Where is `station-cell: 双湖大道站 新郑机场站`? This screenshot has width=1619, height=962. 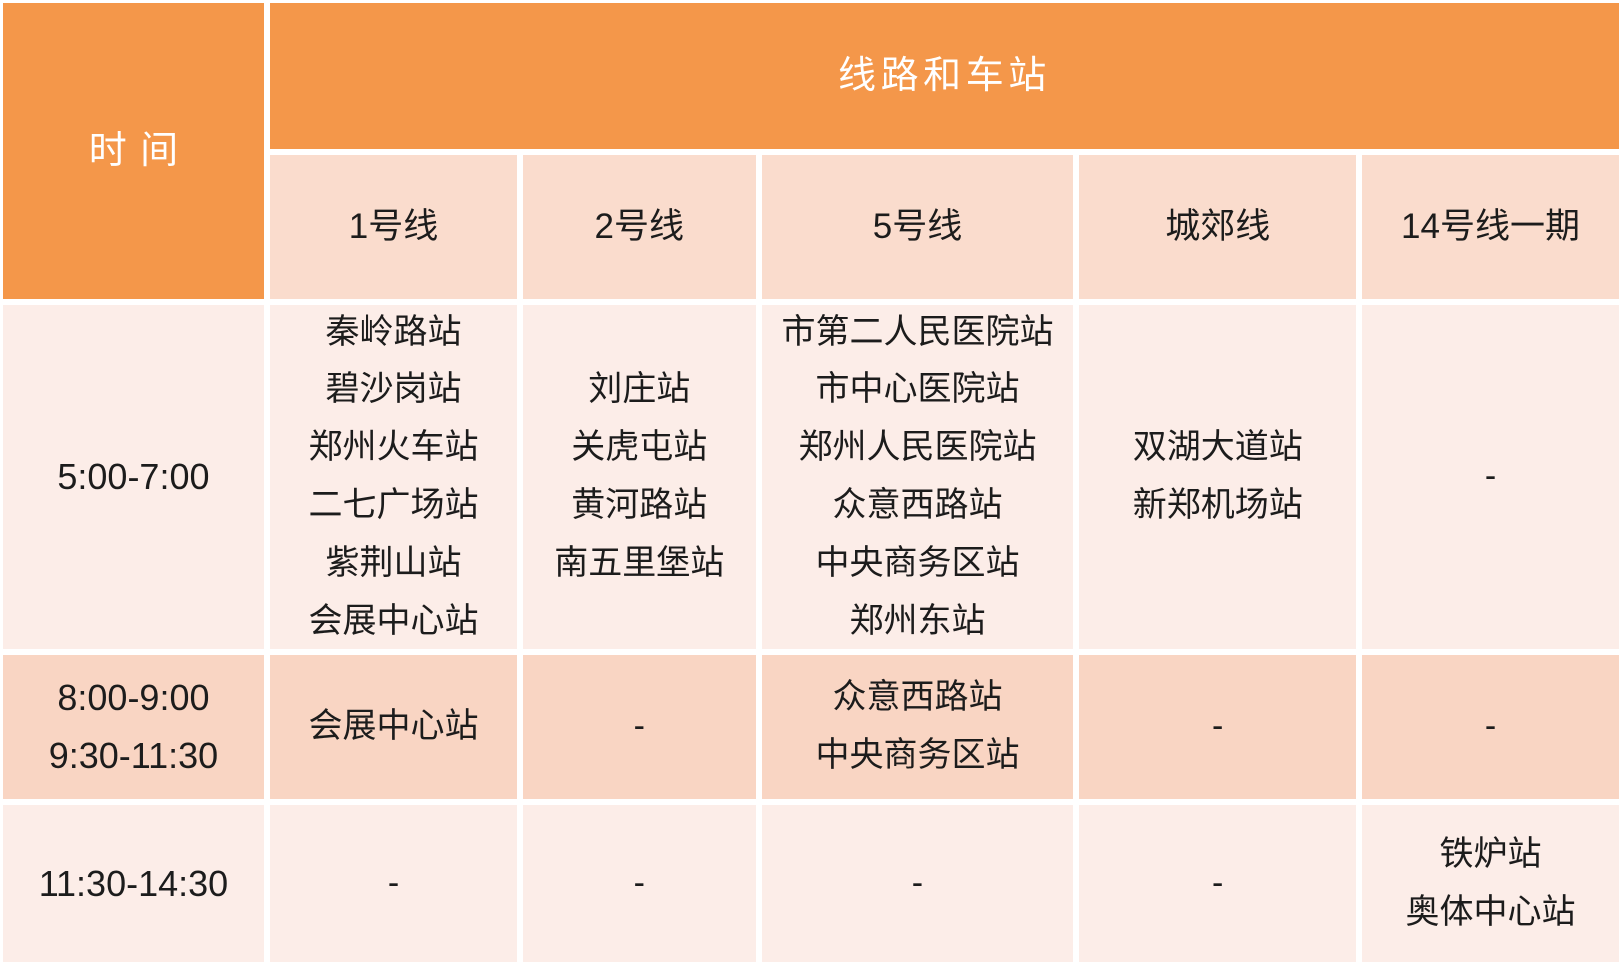 station-cell: 双湖大道站 新郑机场站 is located at coordinates (1218, 477).